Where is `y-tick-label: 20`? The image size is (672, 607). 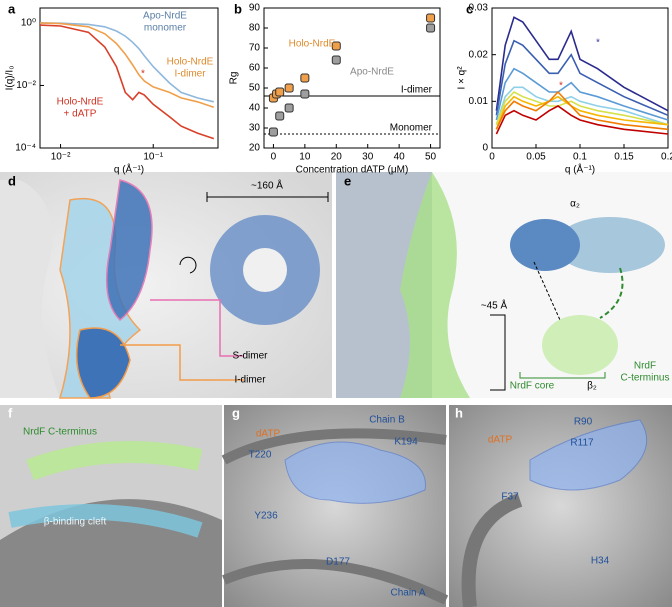
y-tick-label: 20 is located at coordinates (255, 148).